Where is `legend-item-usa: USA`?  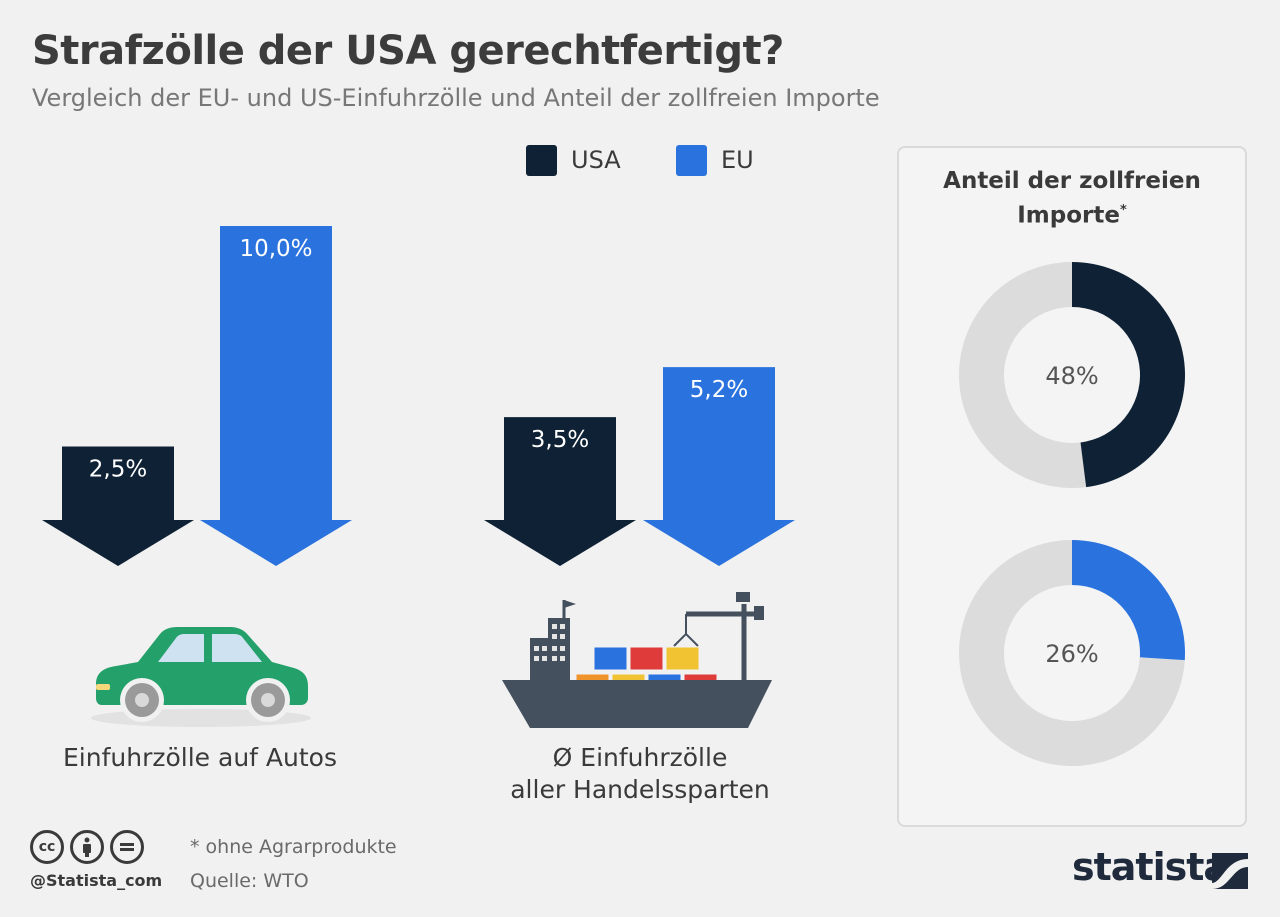 legend-item-usa: USA is located at coordinates (573, 160).